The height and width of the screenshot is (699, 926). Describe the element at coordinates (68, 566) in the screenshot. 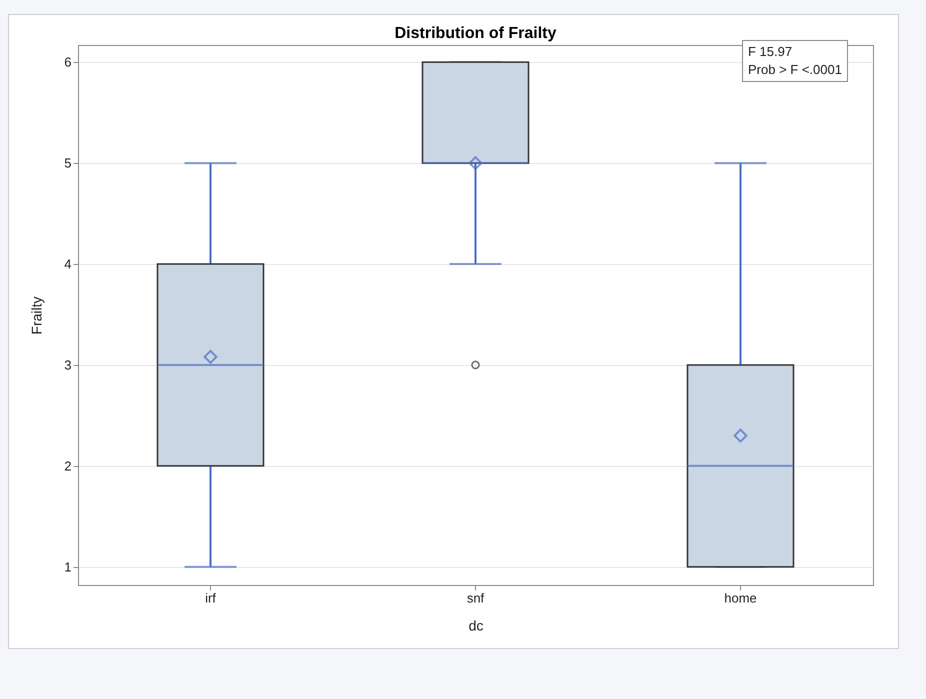

I see `y-tick-label: 1` at that location.